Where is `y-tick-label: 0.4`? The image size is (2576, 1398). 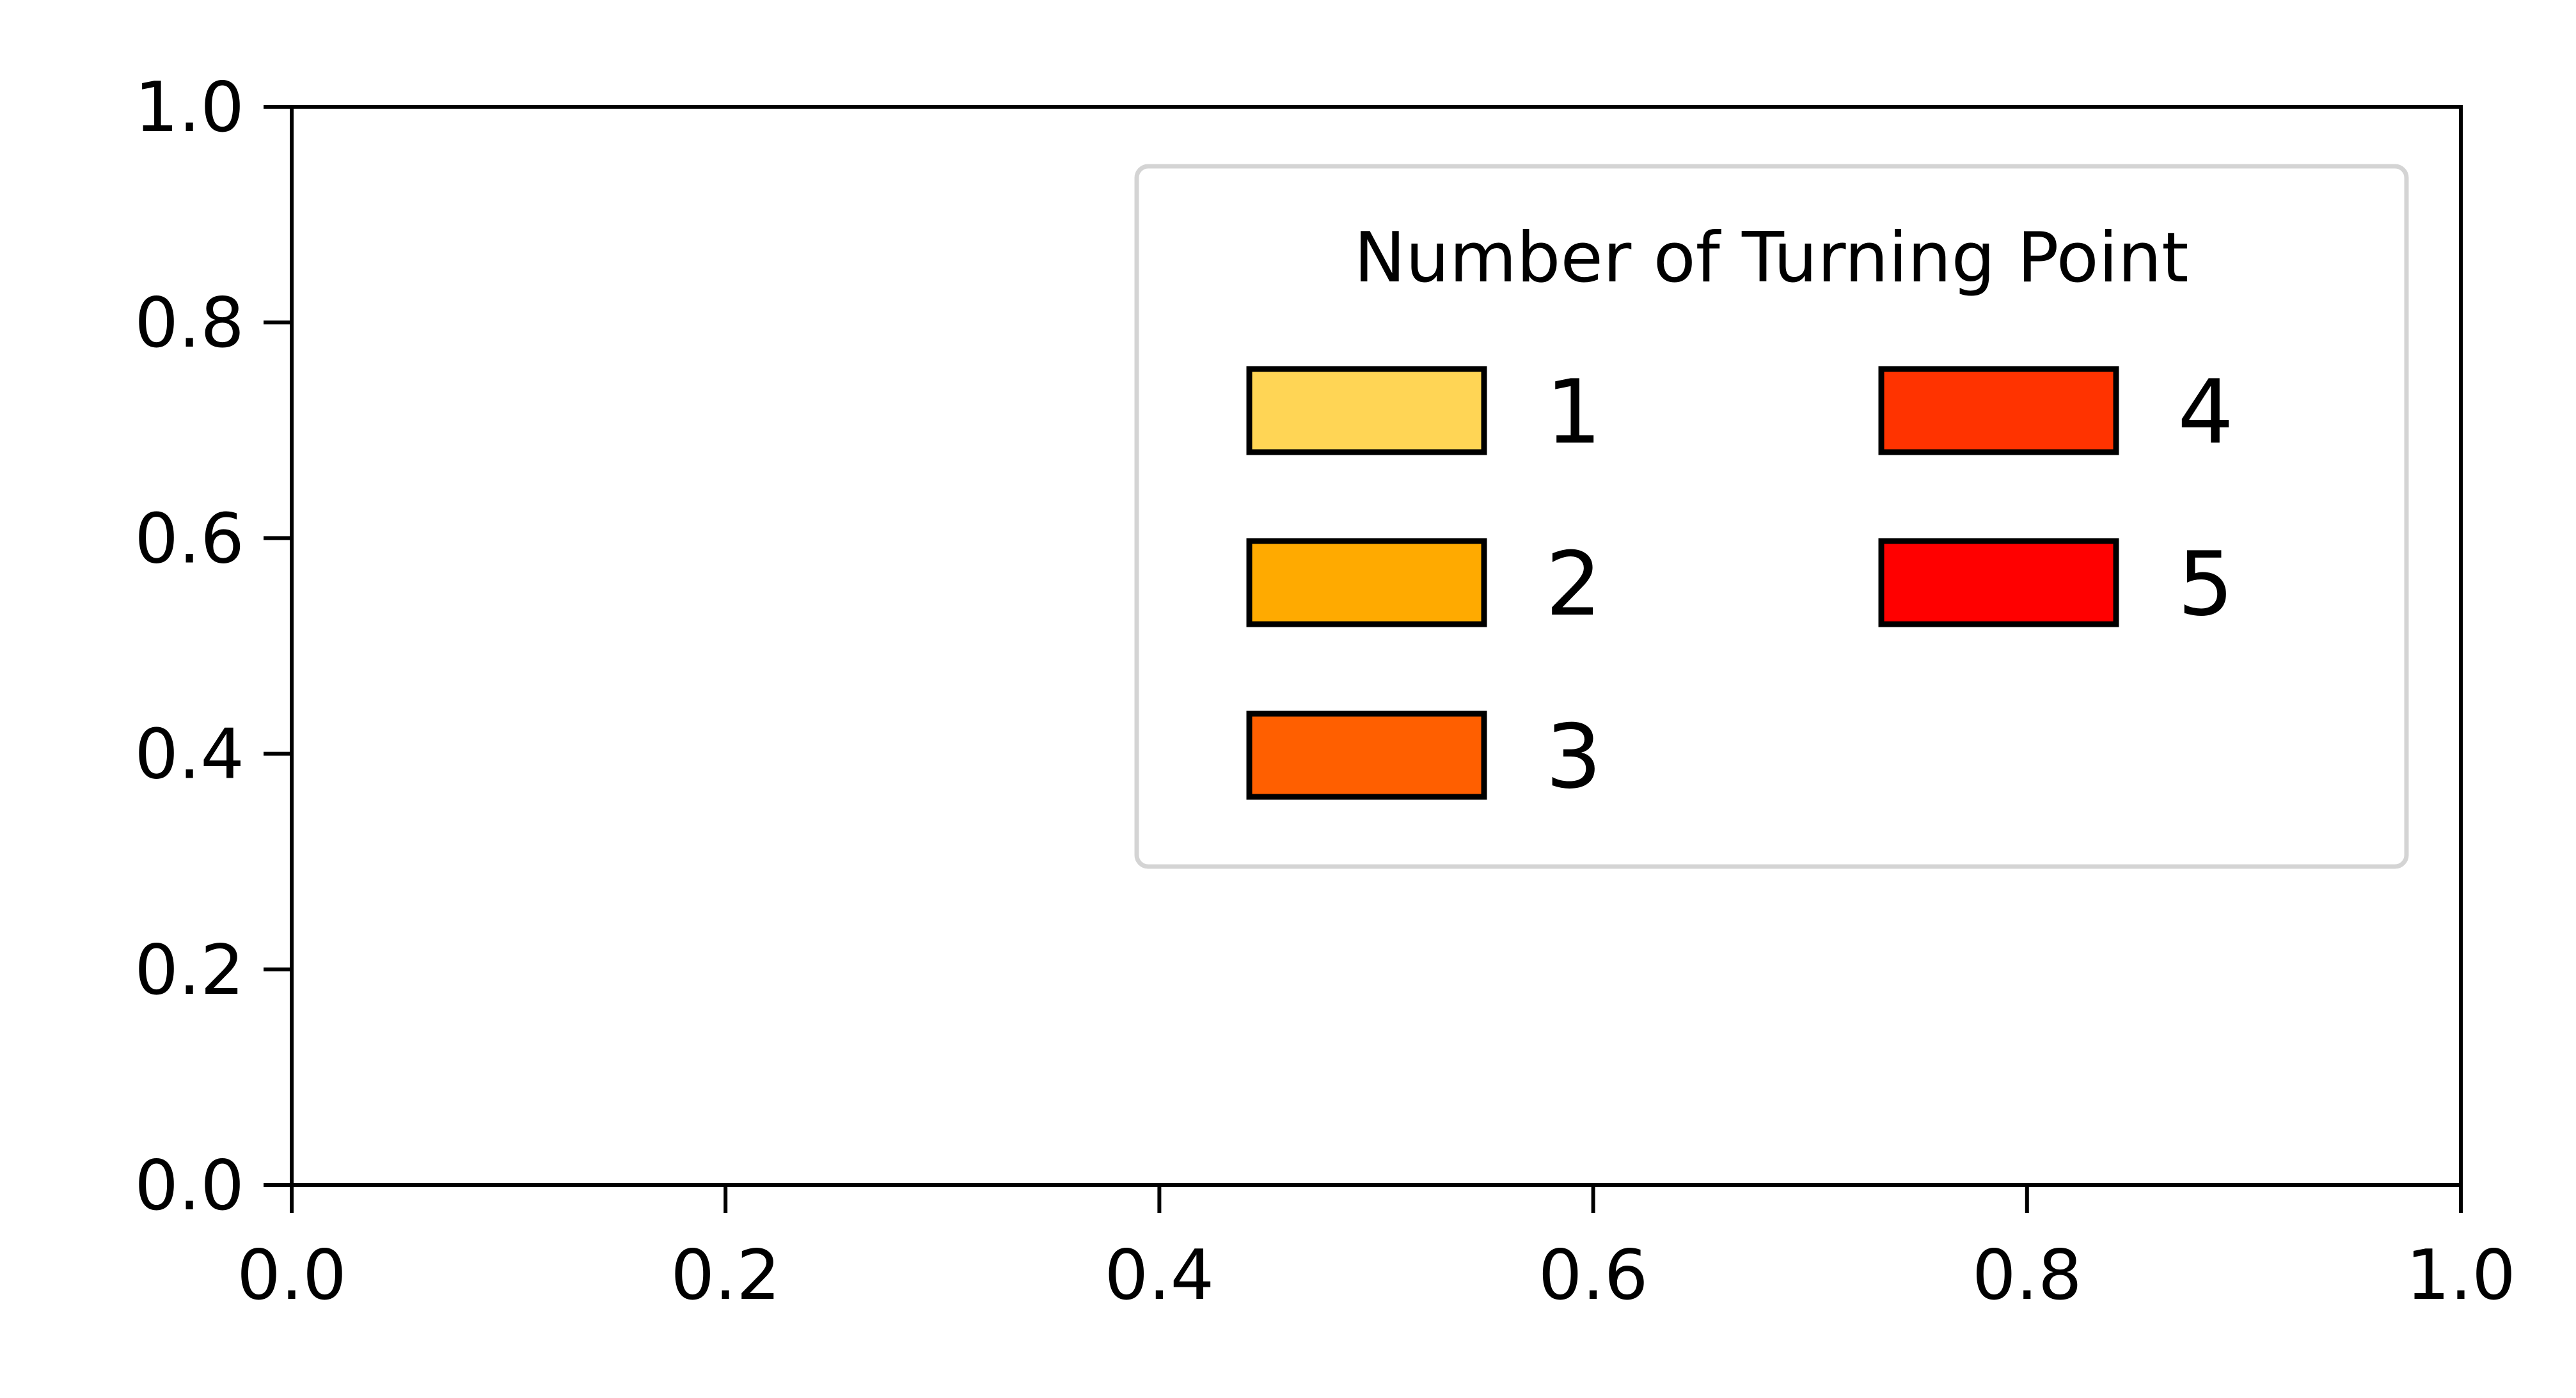 y-tick-label: 0.4 is located at coordinates (189, 755).